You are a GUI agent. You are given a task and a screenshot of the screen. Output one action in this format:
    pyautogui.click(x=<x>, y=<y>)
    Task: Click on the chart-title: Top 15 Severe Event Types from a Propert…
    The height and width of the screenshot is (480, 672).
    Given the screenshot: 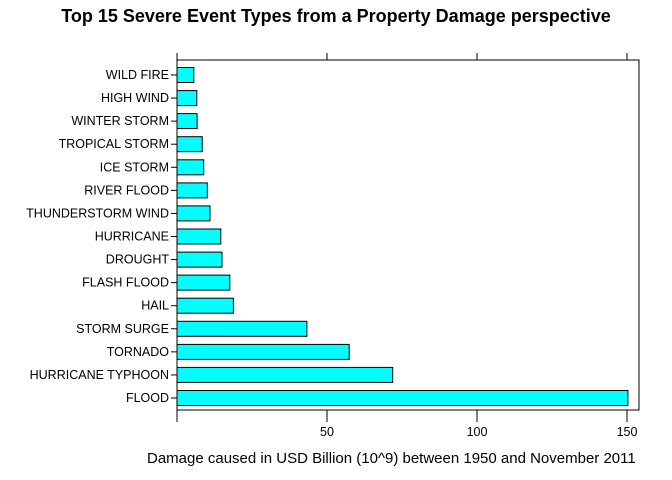 What is the action you would take?
    pyautogui.click(x=336, y=16)
    